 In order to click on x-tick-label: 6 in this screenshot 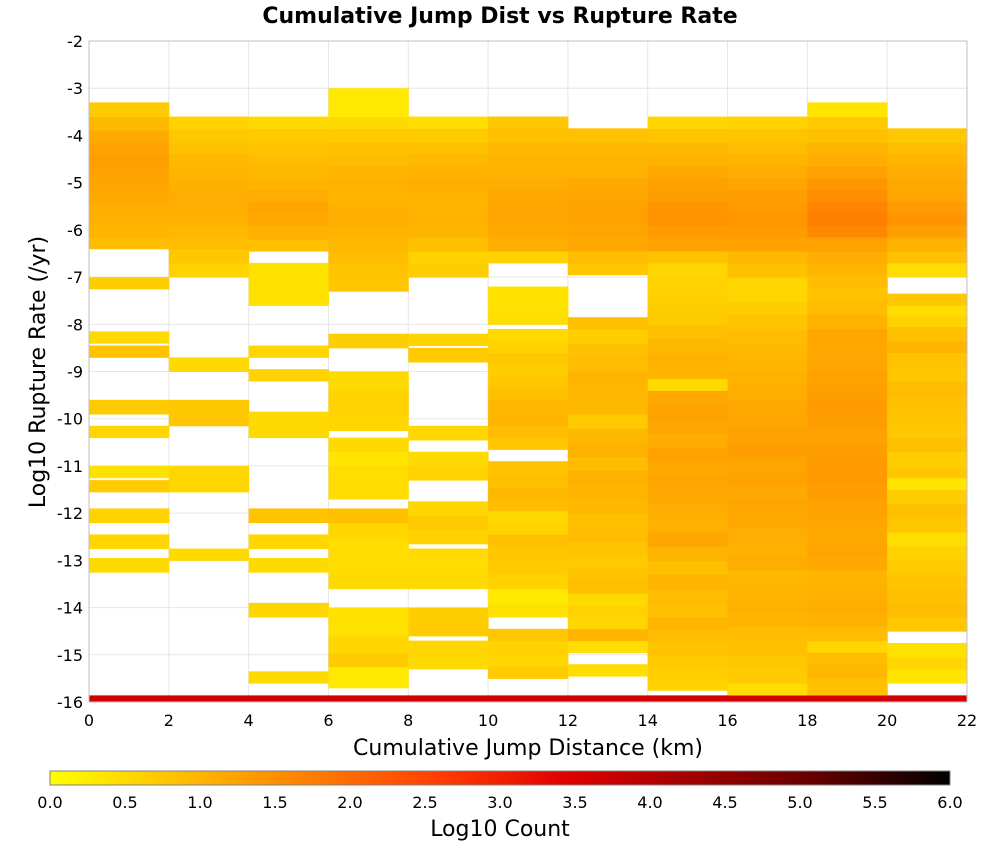, I will do `click(328, 720)`.